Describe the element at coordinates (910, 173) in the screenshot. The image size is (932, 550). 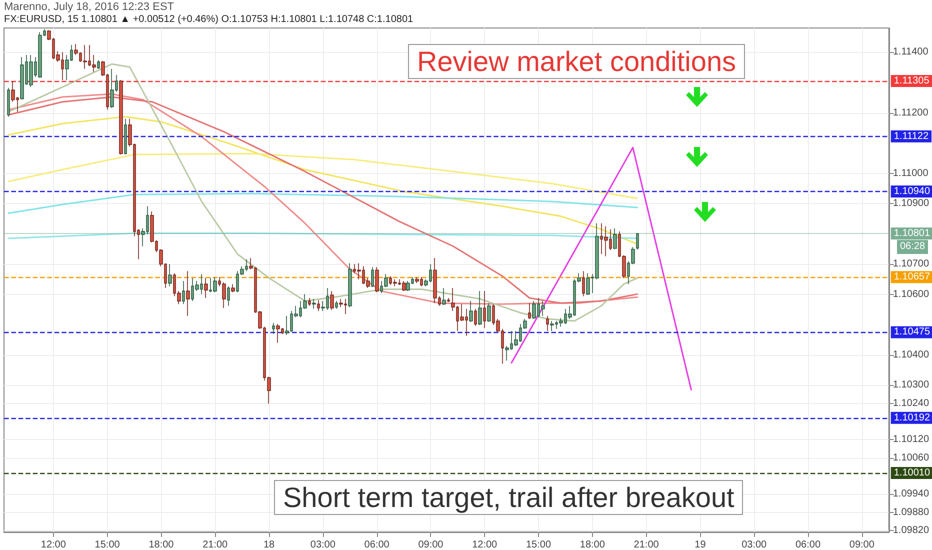
I see `y-tick-label: 1.11000` at that location.